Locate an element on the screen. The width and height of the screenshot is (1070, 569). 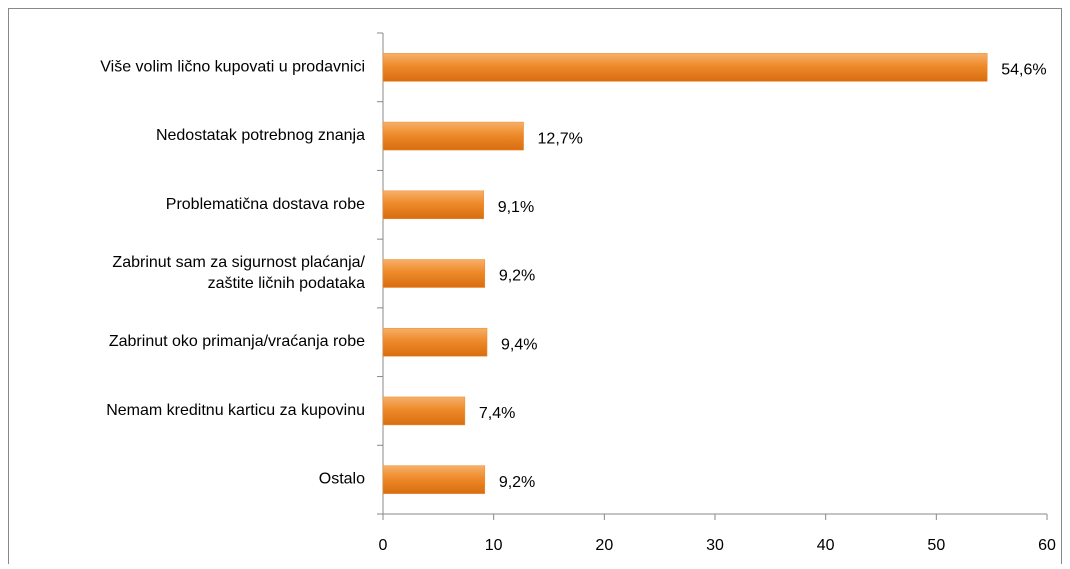
x-tick-label: 0 is located at coordinates (383, 545).